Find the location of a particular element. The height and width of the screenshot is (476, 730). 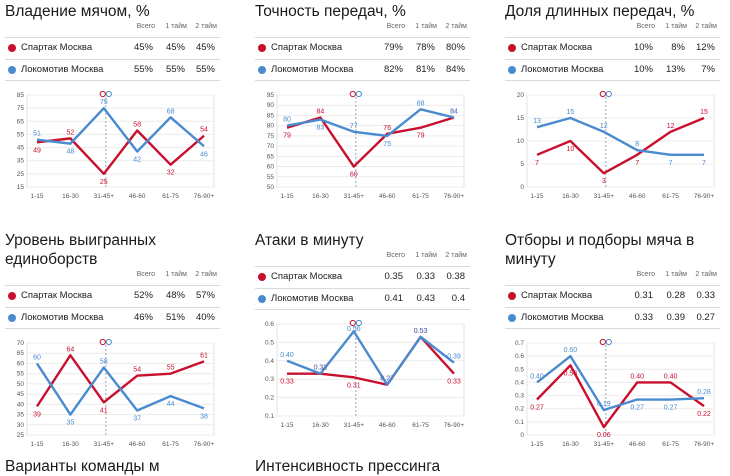

data-label: 3 is located at coordinates (604, 181).